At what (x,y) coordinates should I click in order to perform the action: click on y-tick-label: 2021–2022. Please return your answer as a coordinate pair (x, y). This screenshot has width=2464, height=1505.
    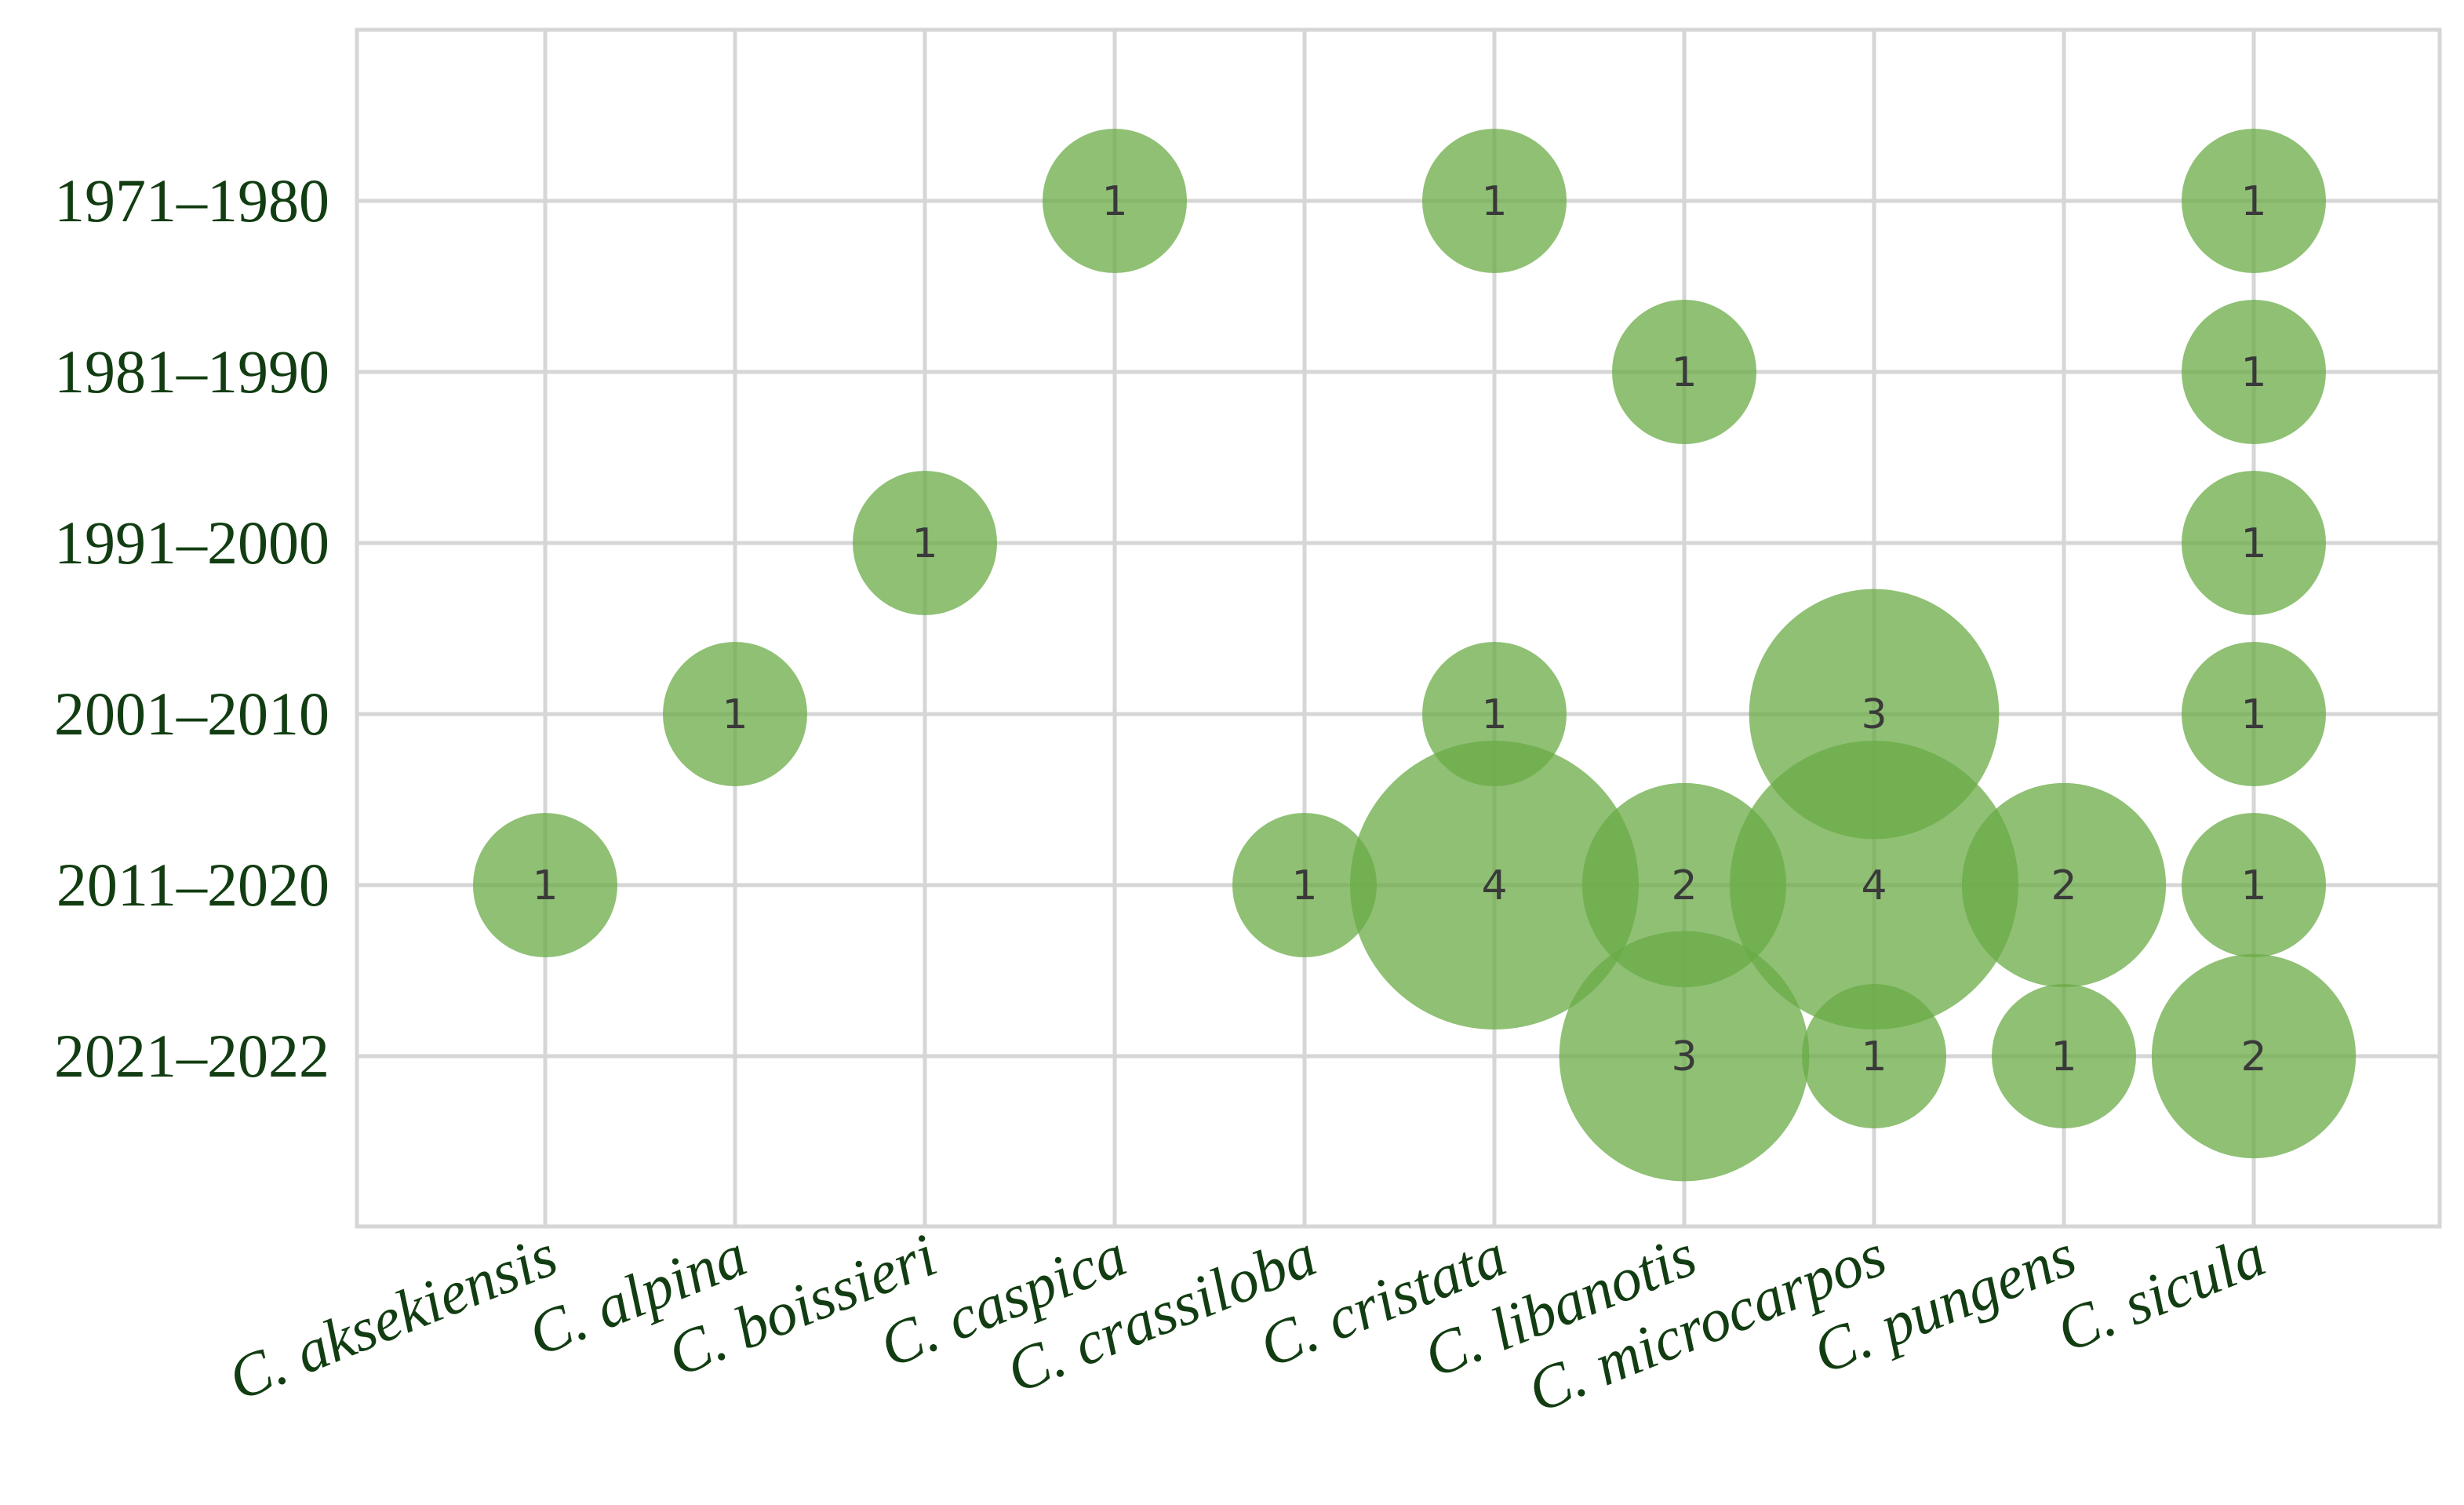
    Looking at the image, I should click on (191, 1056).